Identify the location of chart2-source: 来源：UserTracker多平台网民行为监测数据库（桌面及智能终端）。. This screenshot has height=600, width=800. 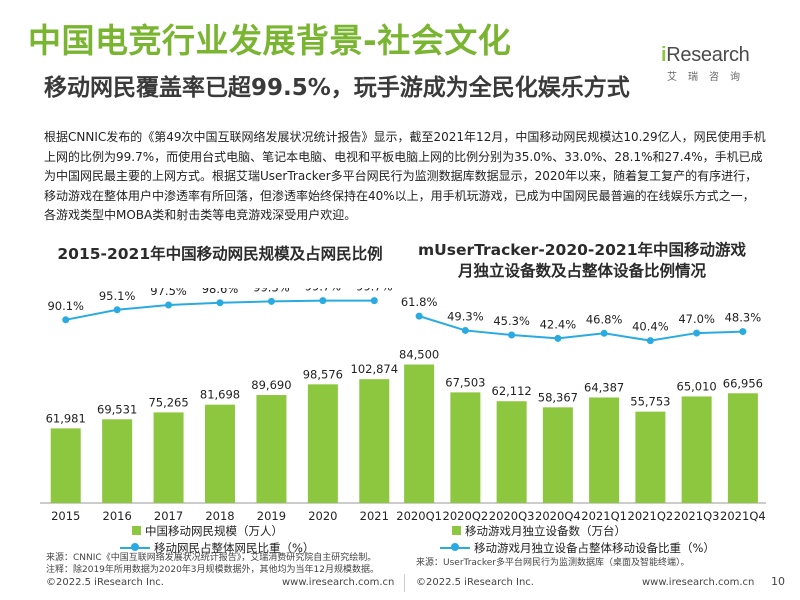
(552, 563).